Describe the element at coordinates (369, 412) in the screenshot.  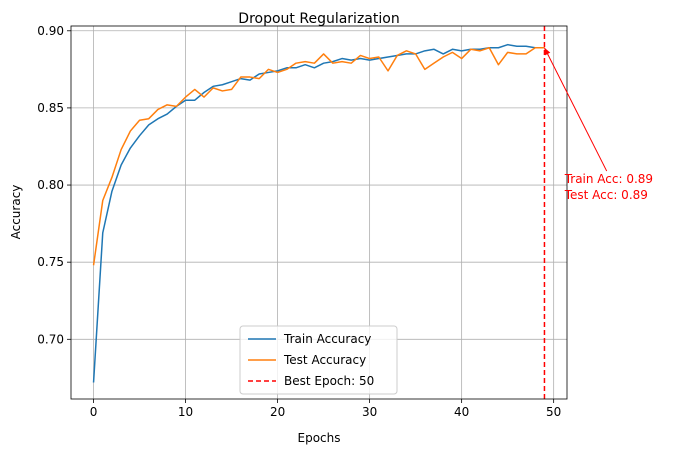
I see `x-tick-label: 30` at that location.